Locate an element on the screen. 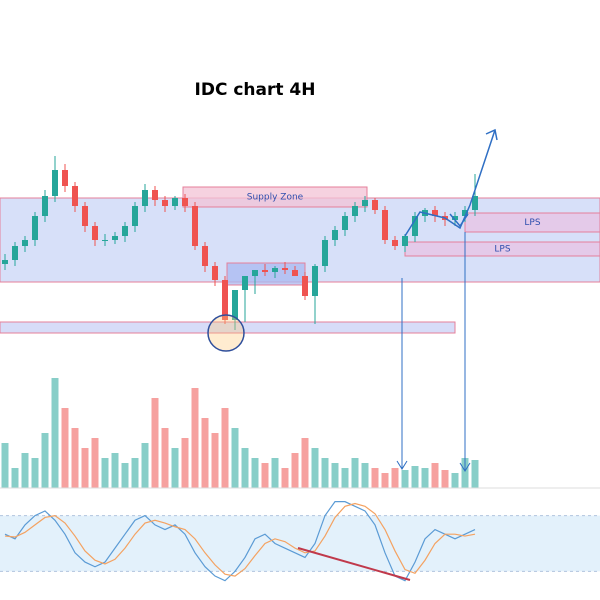 The height and width of the screenshot is (600, 600). stoch-line is located at coordinates (240, 539).